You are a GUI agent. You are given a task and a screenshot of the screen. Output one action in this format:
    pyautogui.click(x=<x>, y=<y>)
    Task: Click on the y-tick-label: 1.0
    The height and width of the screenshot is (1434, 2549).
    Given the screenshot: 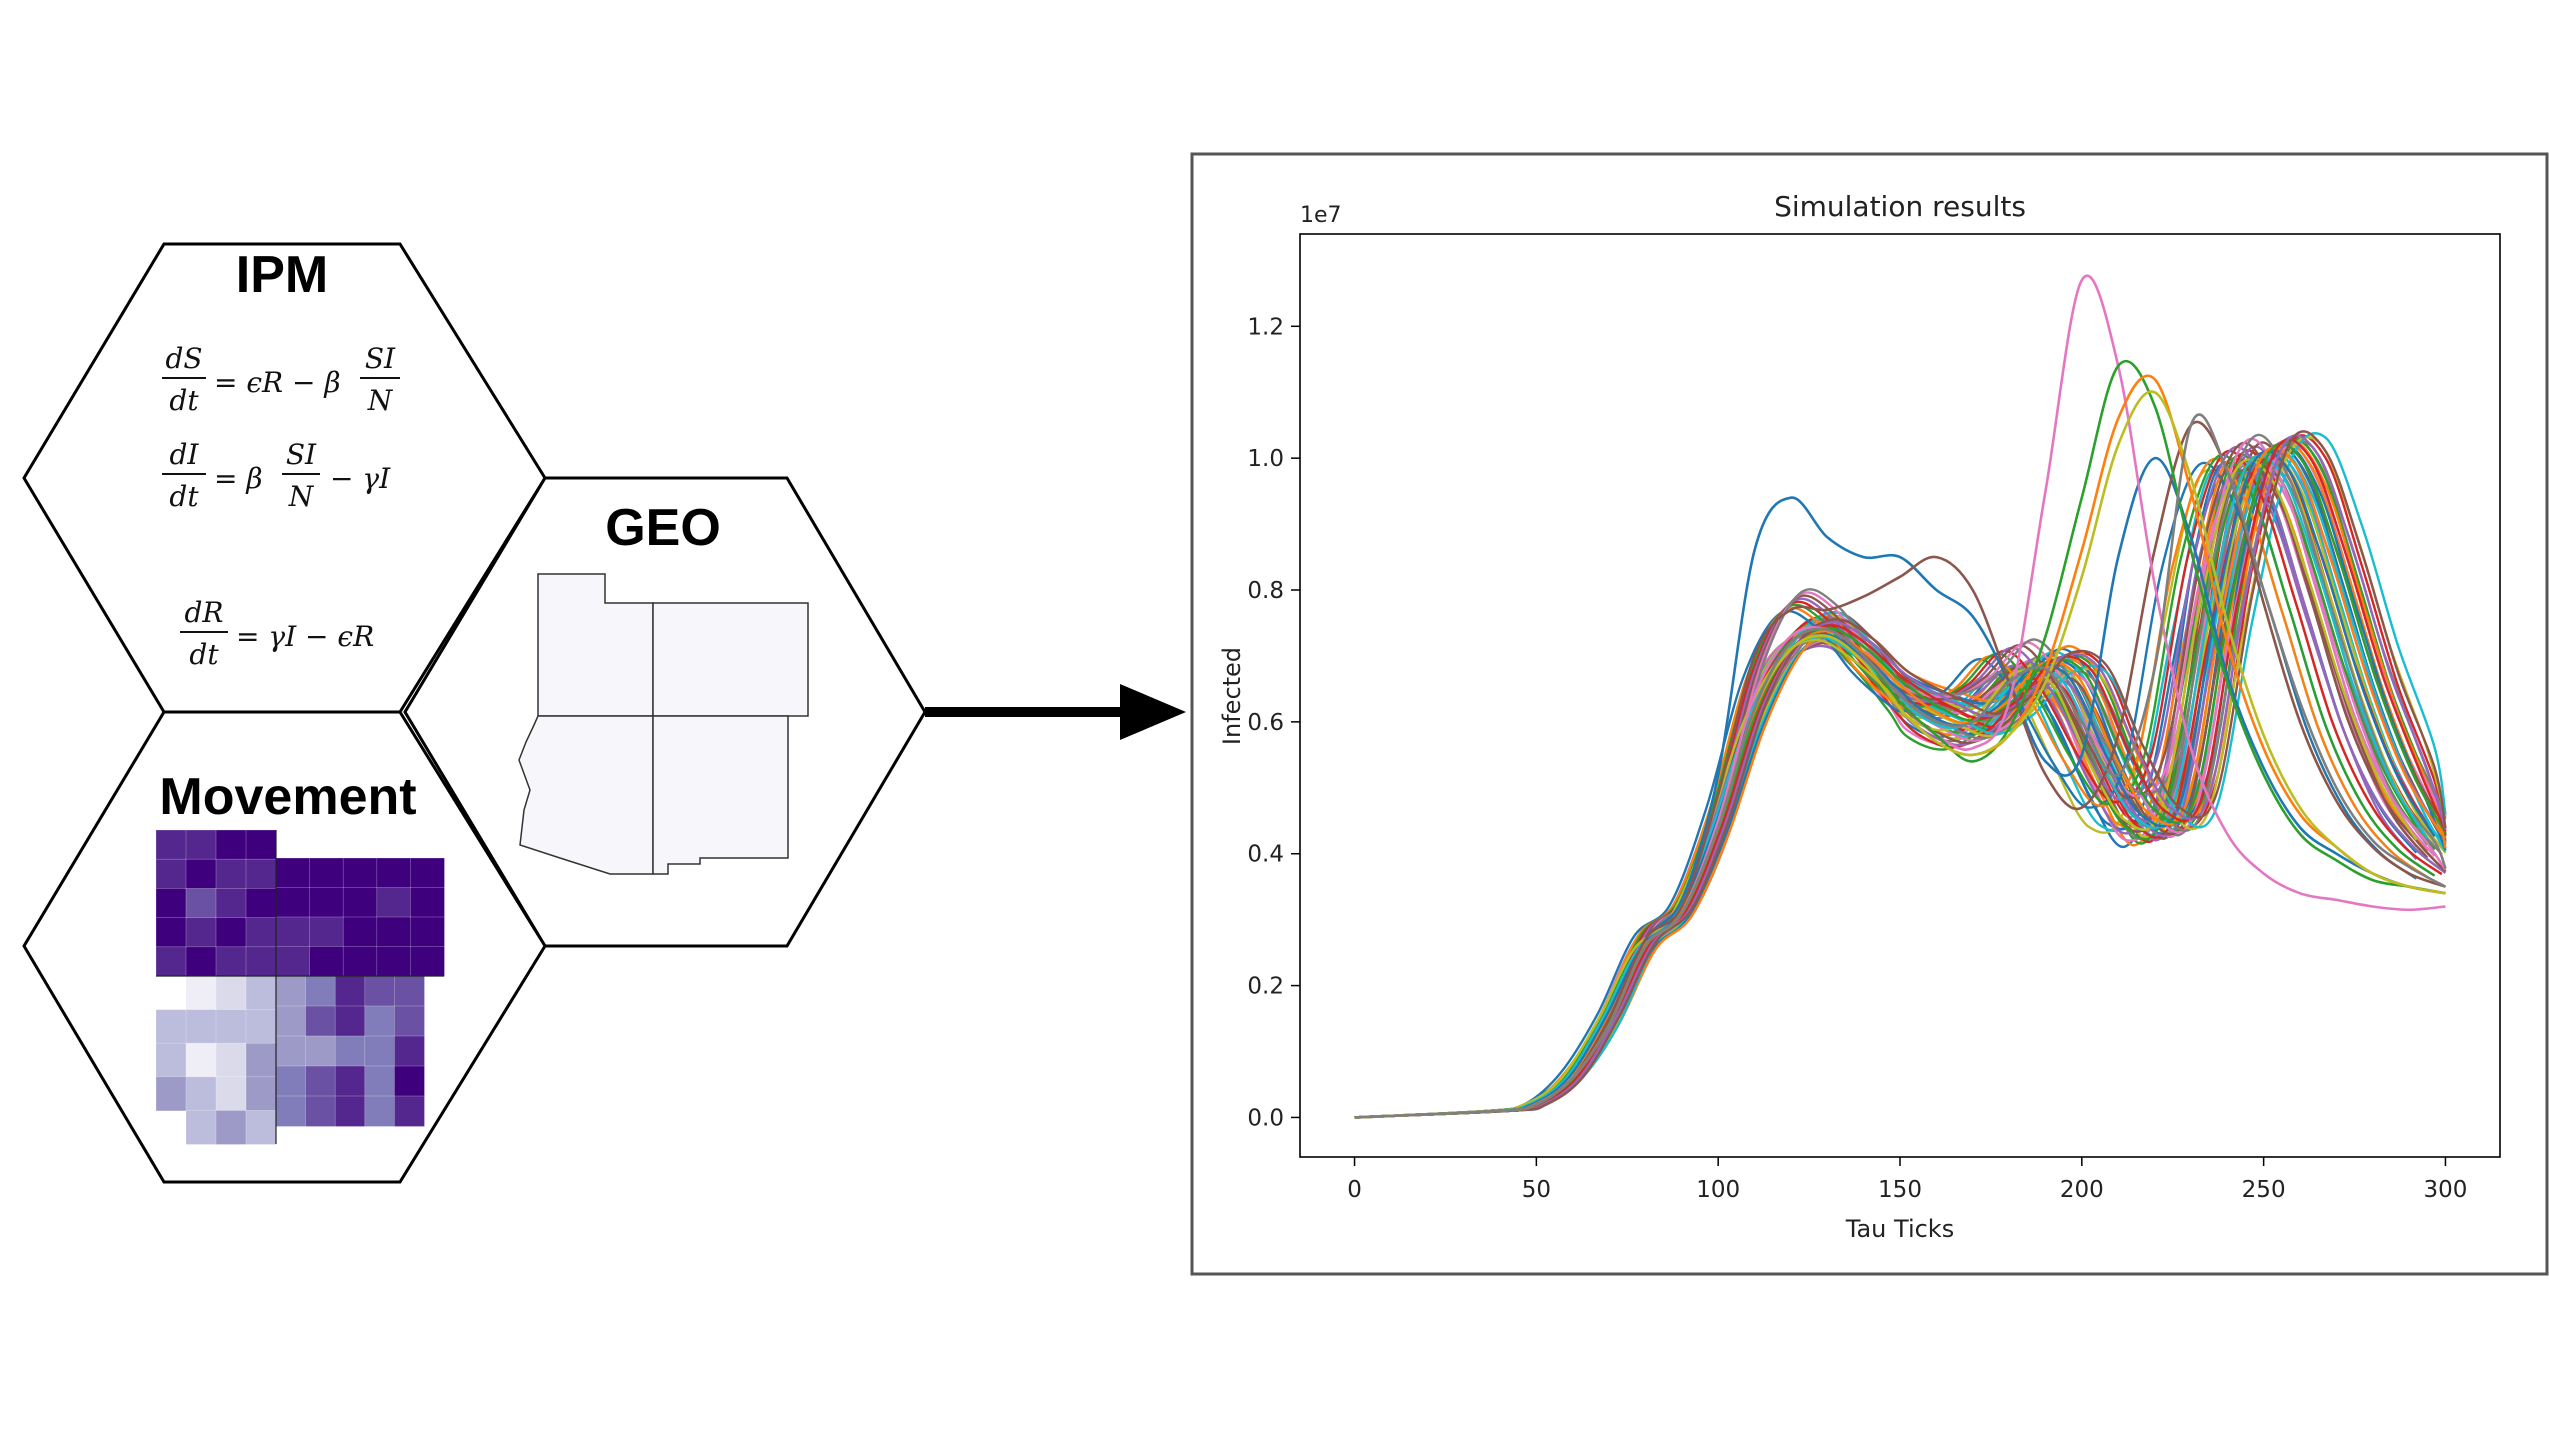 What is the action you would take?
    pyautogui.click(x=1265, y=459)
    